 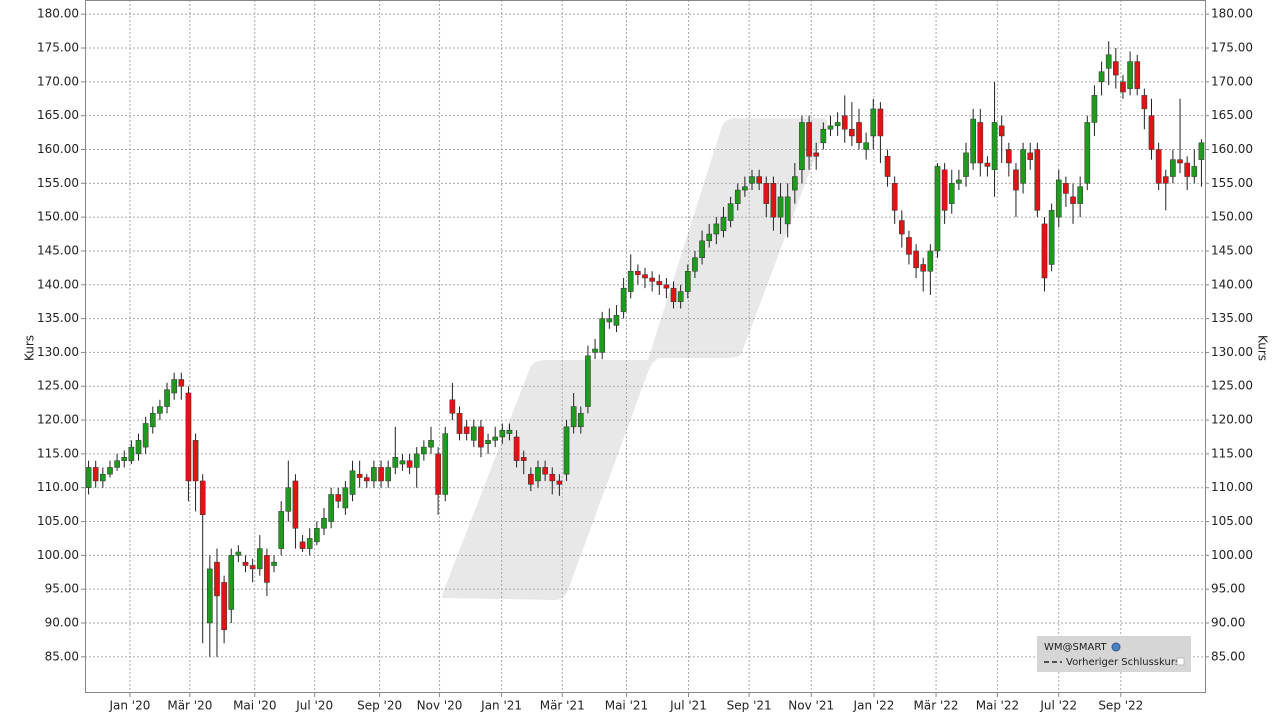 I want to click on x-tick-label: Jan '20, so click(x=129, y=706).